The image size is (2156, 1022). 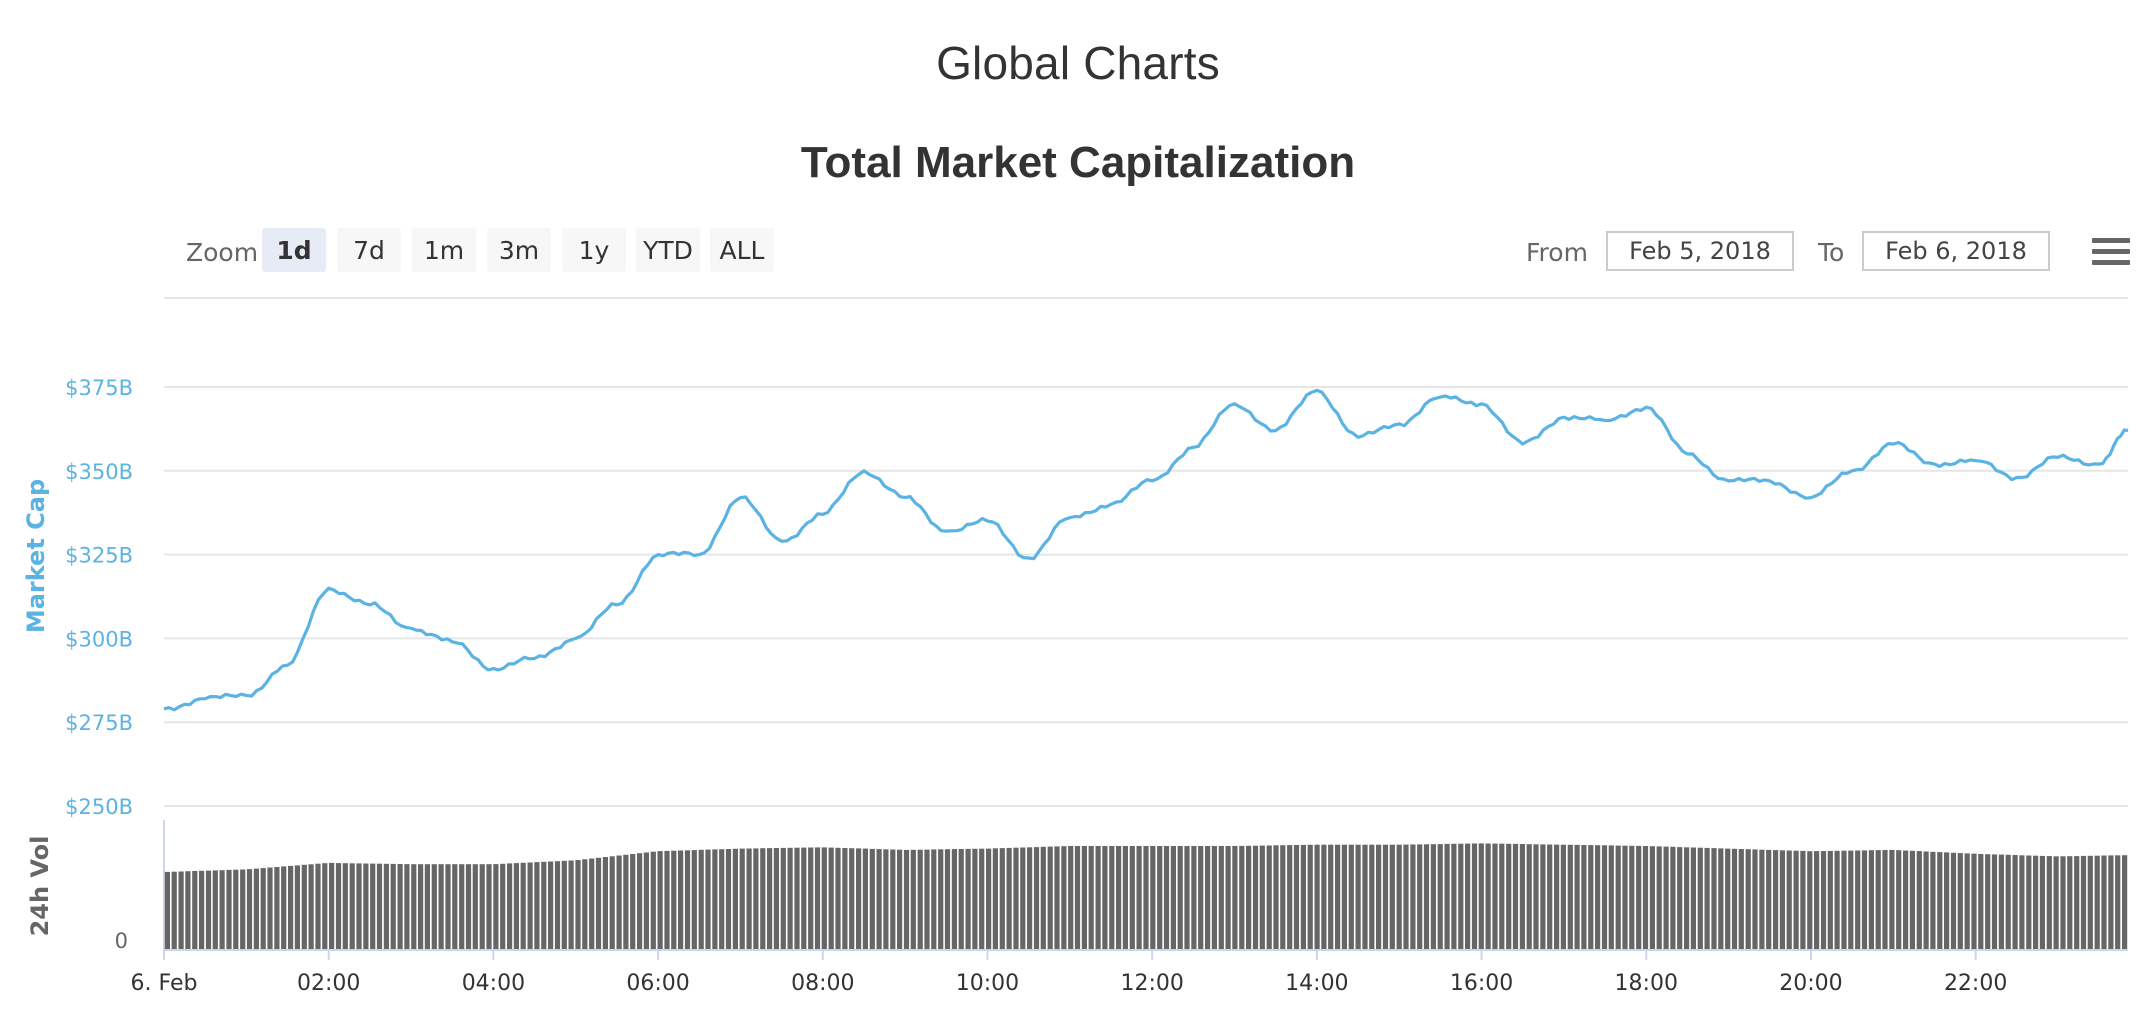 I want to click on y-tick-label: $325B, so click(x=99, y=556).